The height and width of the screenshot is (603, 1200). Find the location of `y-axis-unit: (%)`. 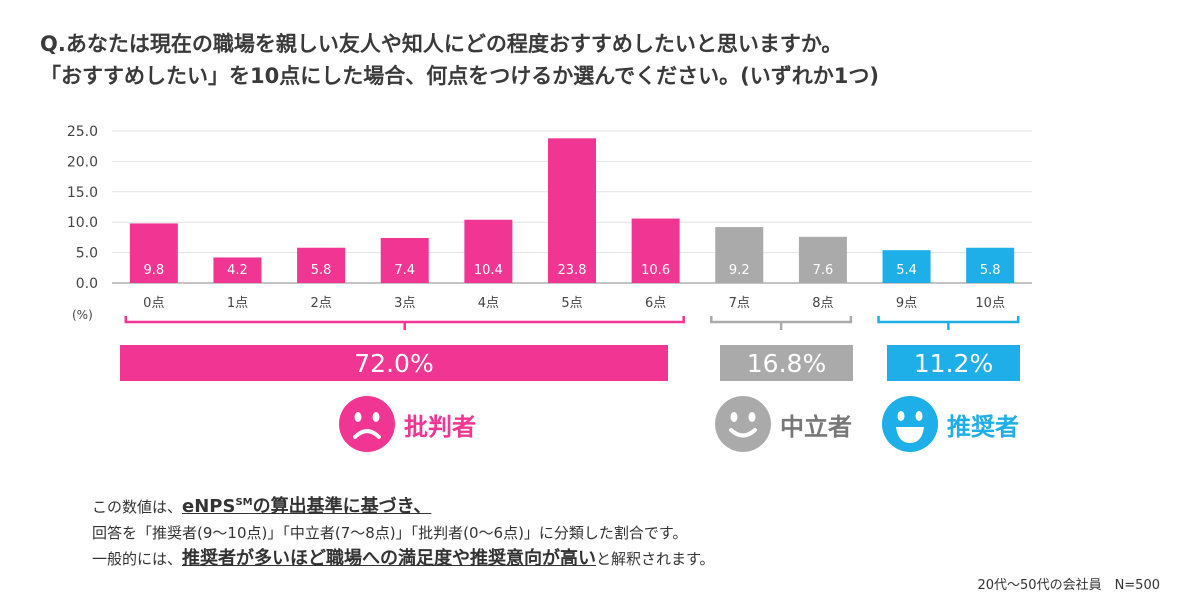

y-axis-unit: (%) is located at coordinates (82, 315).